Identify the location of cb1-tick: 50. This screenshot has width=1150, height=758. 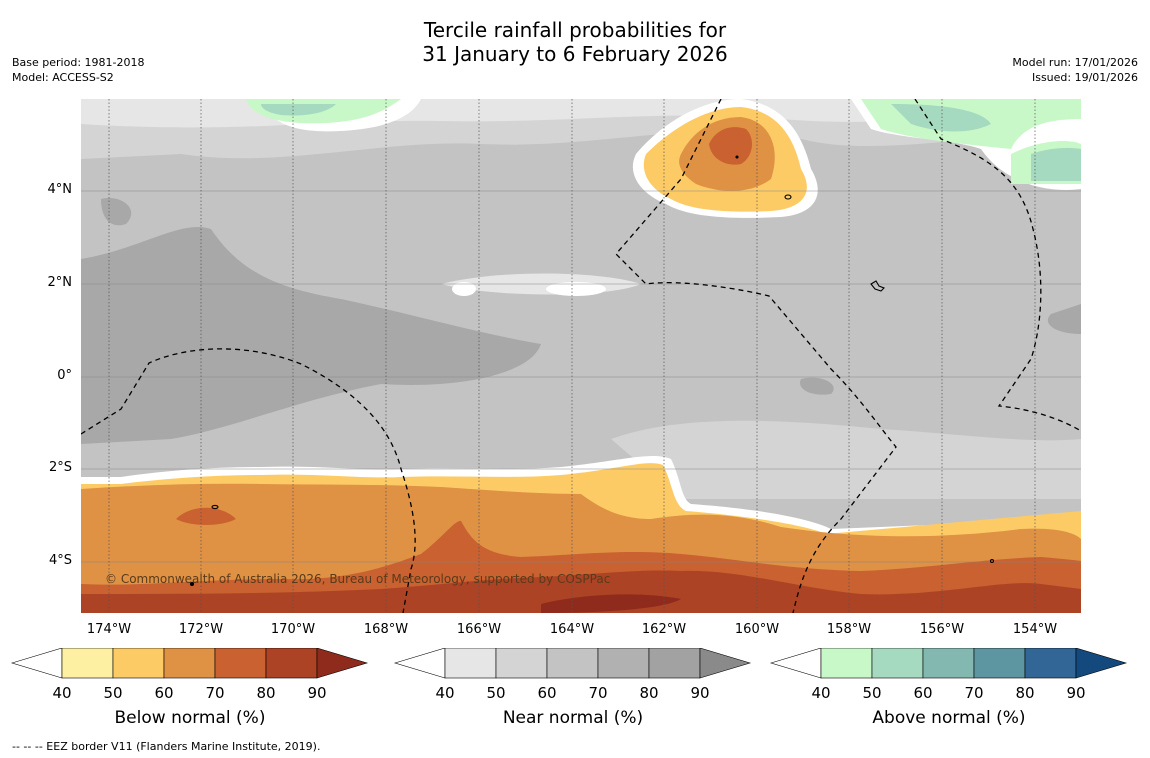
(496, 693).